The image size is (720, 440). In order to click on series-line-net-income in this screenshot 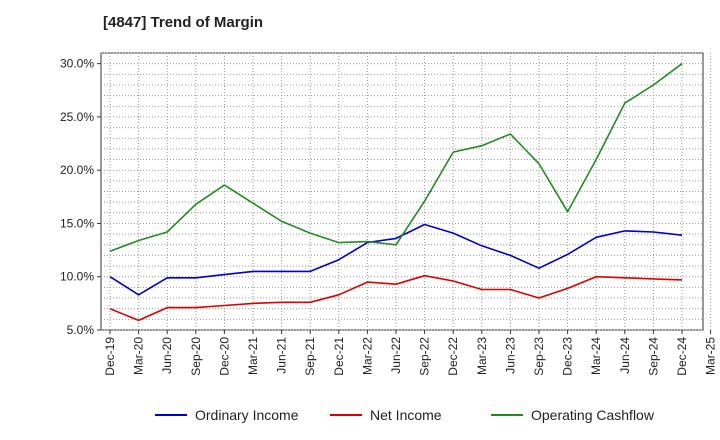, I will do `click(396, 298)`.